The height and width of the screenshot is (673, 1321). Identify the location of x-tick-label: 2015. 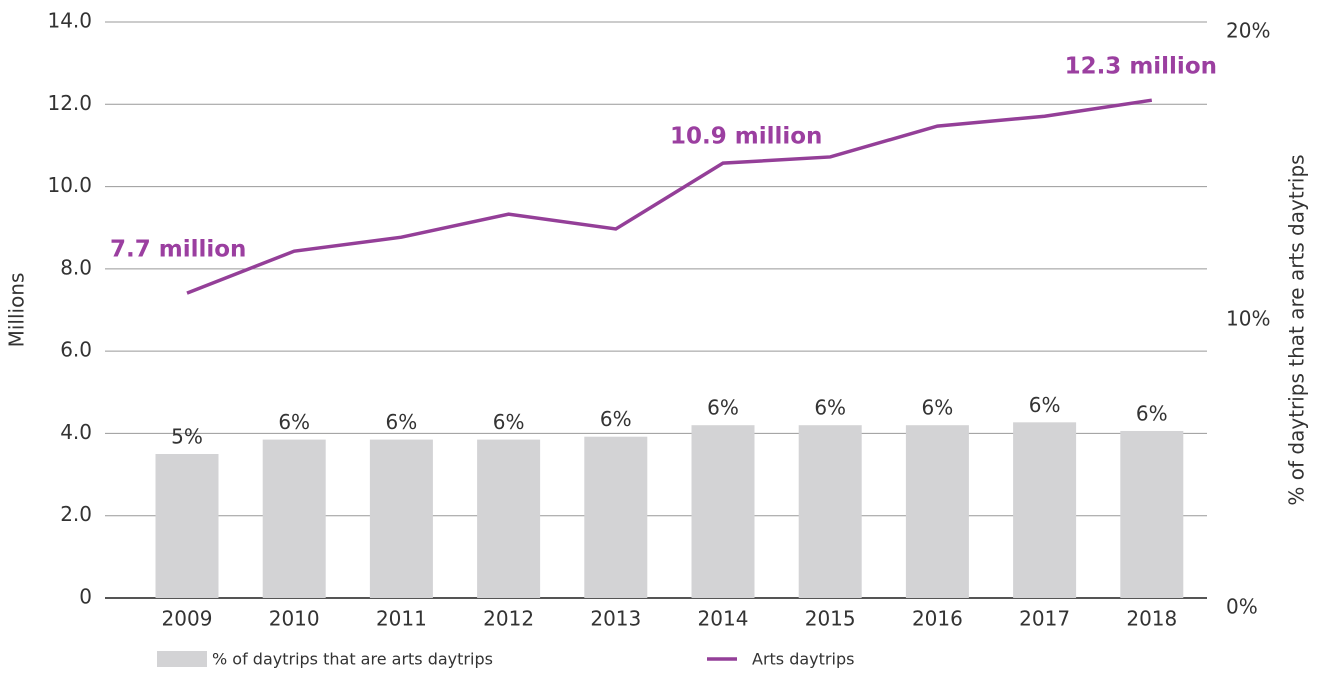
(830, 619).